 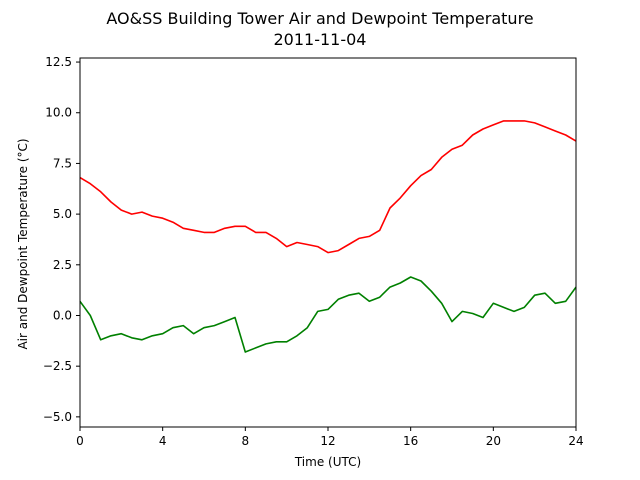 I want to click on x-tick-label: 20, so click(x=493, y=441).